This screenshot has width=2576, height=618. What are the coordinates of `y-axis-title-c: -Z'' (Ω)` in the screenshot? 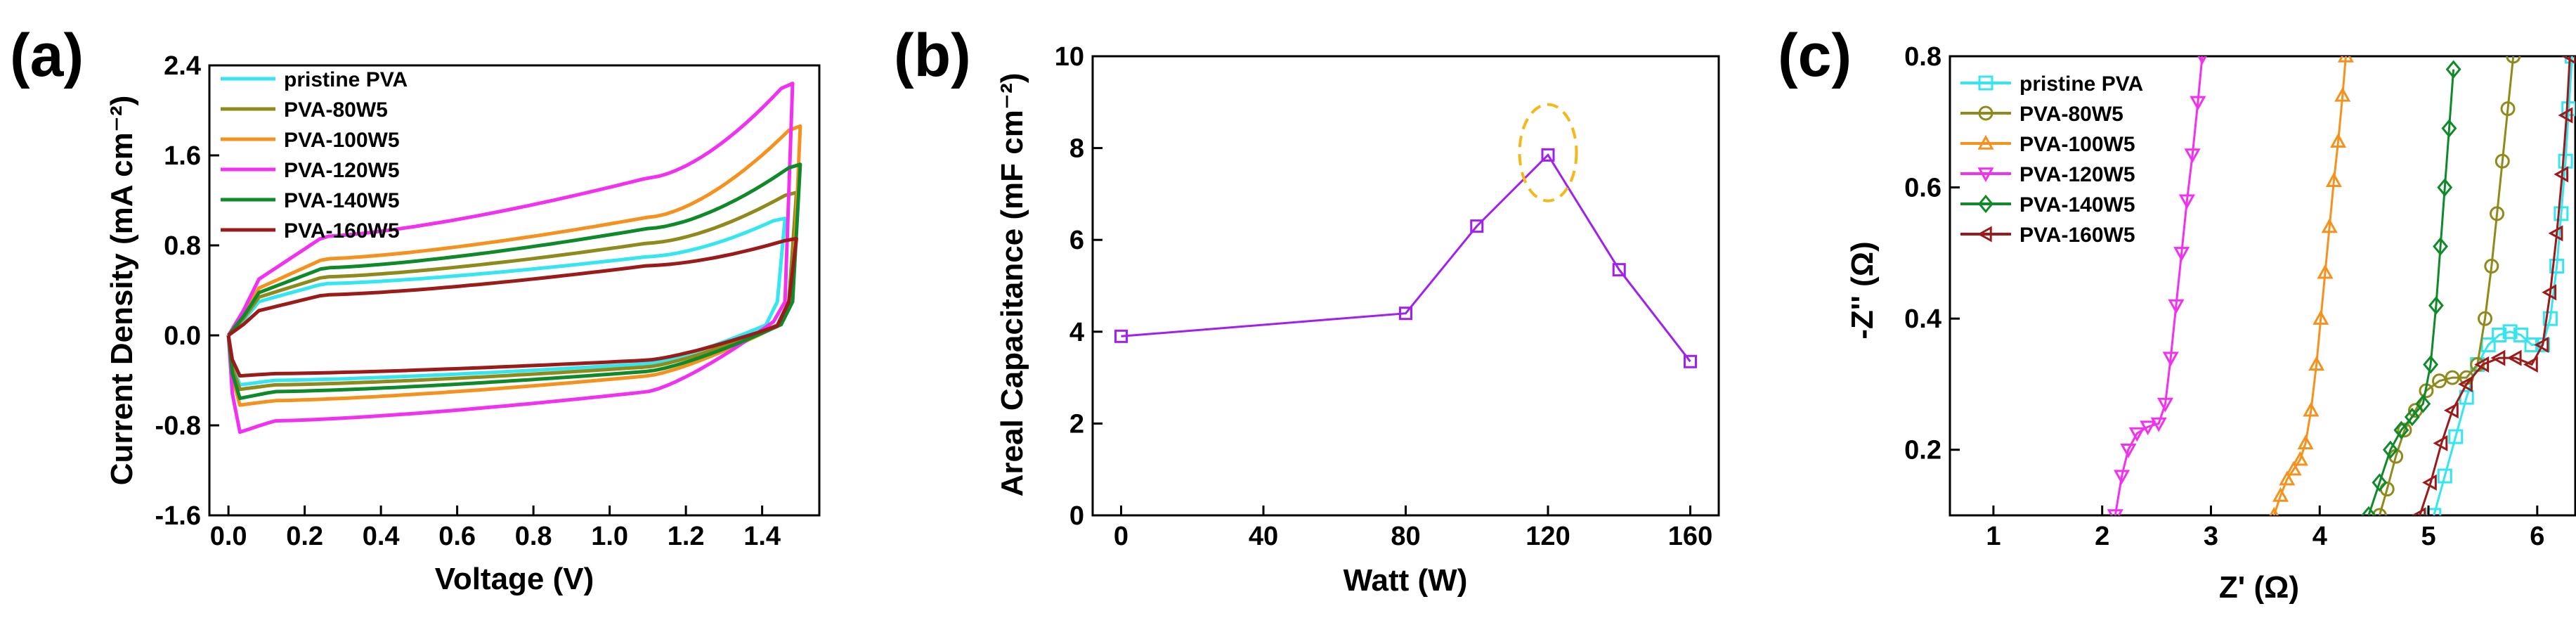 It's located at (1862, 290).